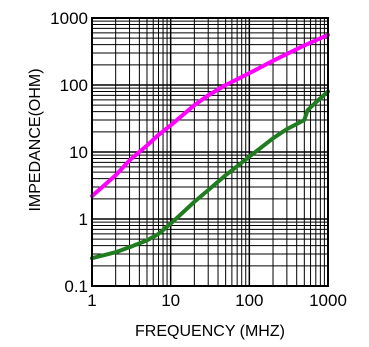  I want to click on y-tick-label: 1000, so click(69, 18).